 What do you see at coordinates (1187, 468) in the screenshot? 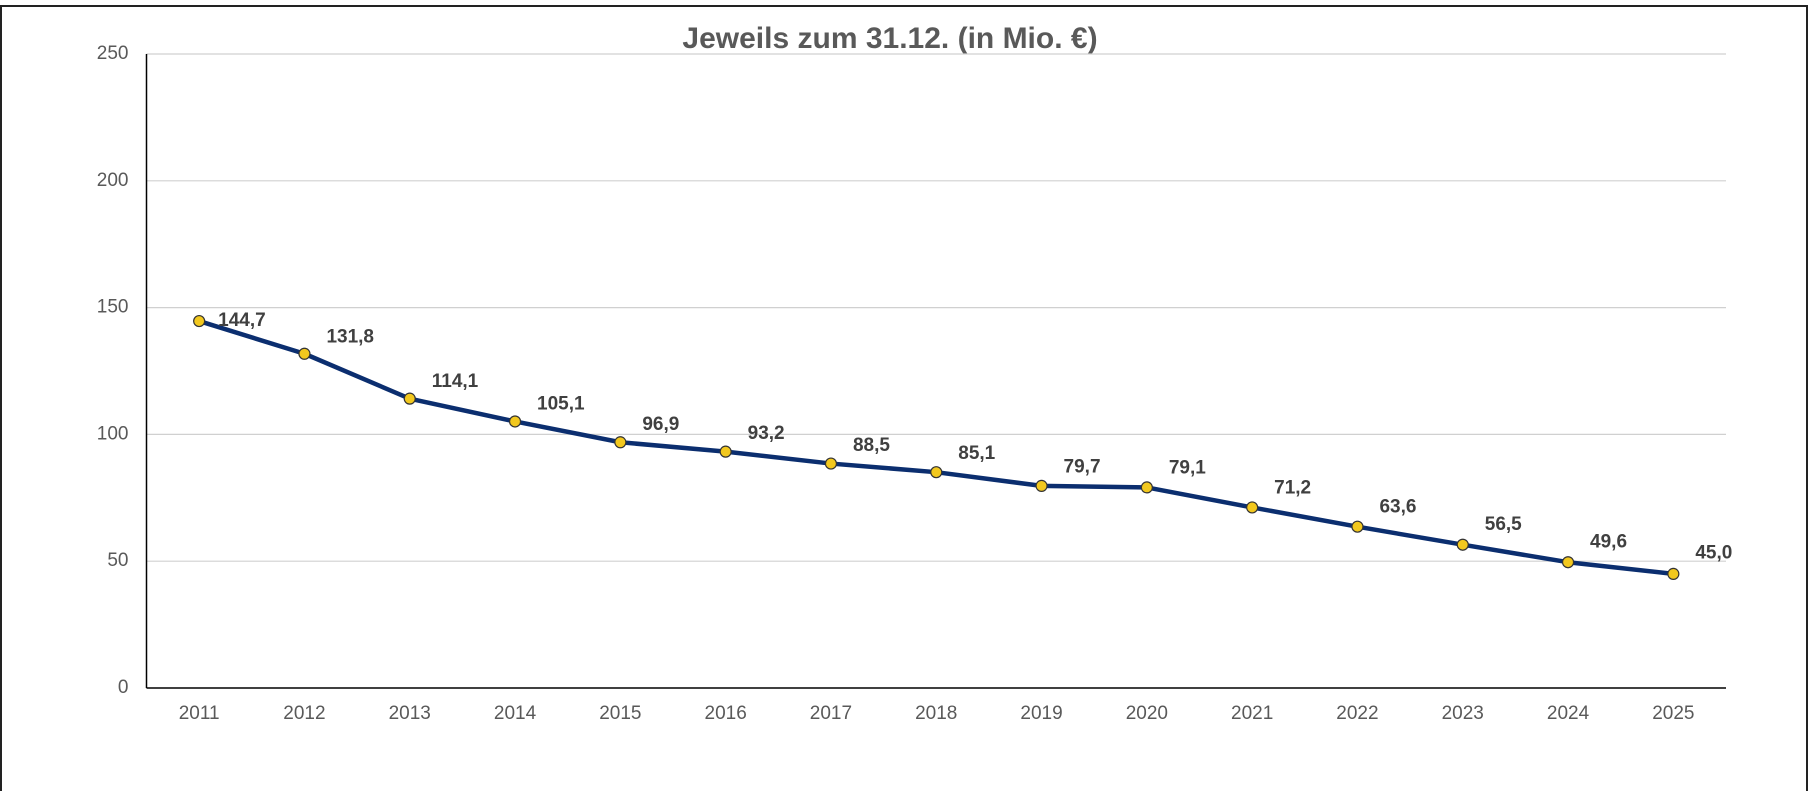
I see `data-label: 79,1` at bounding box center [1187, 468].